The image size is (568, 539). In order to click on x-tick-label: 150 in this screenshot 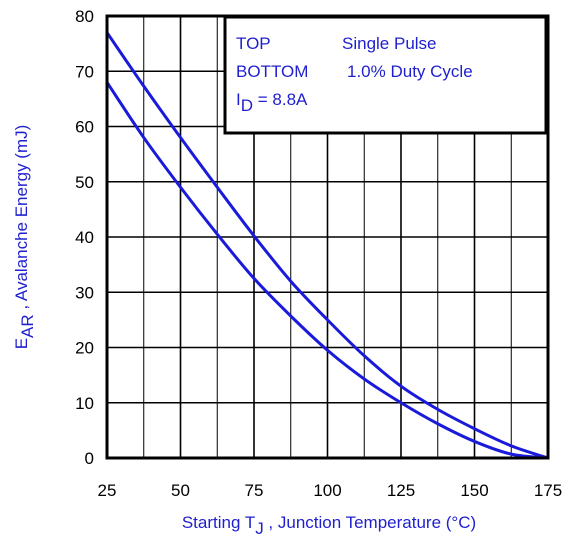, I will do `click(474, 490)`.